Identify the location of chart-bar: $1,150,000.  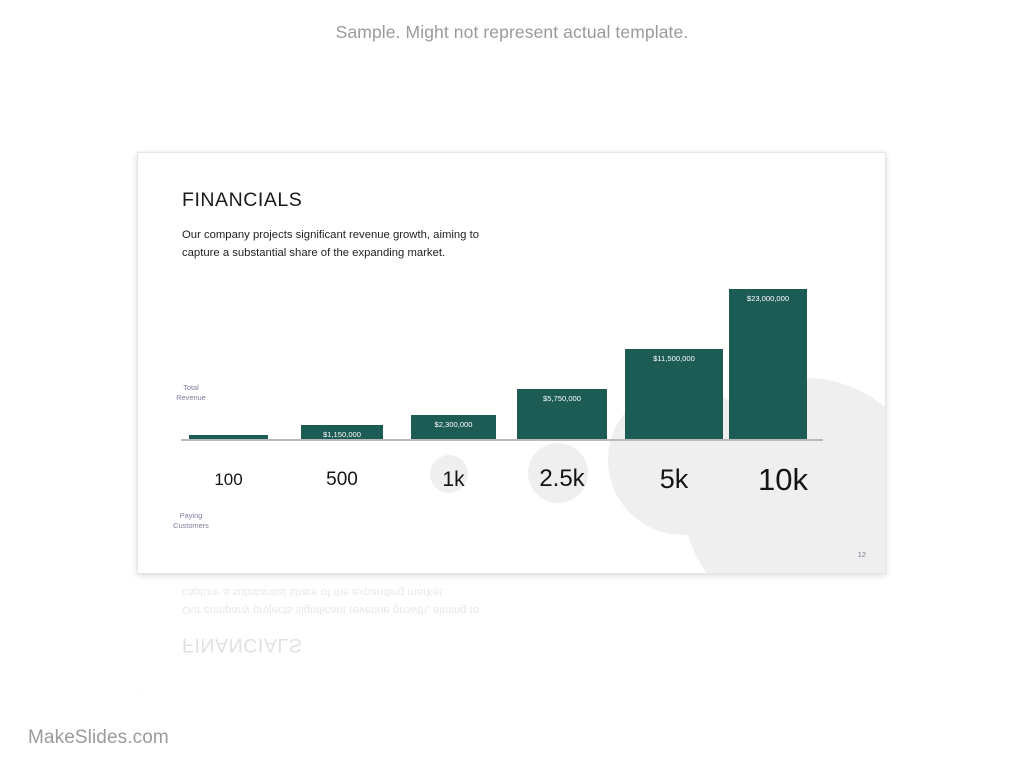
(342, 432).